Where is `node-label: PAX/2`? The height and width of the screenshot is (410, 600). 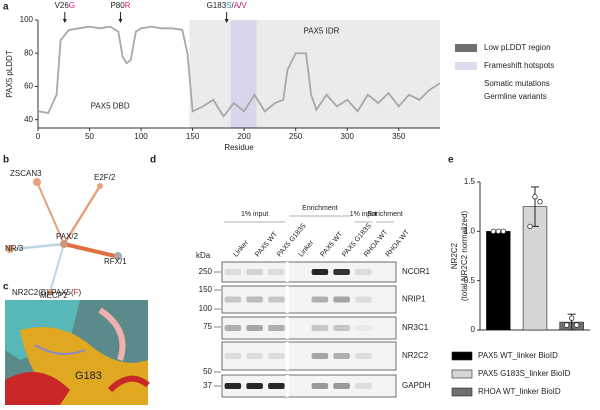 node-label: PAX/2 is located at coordinates (67, 236).